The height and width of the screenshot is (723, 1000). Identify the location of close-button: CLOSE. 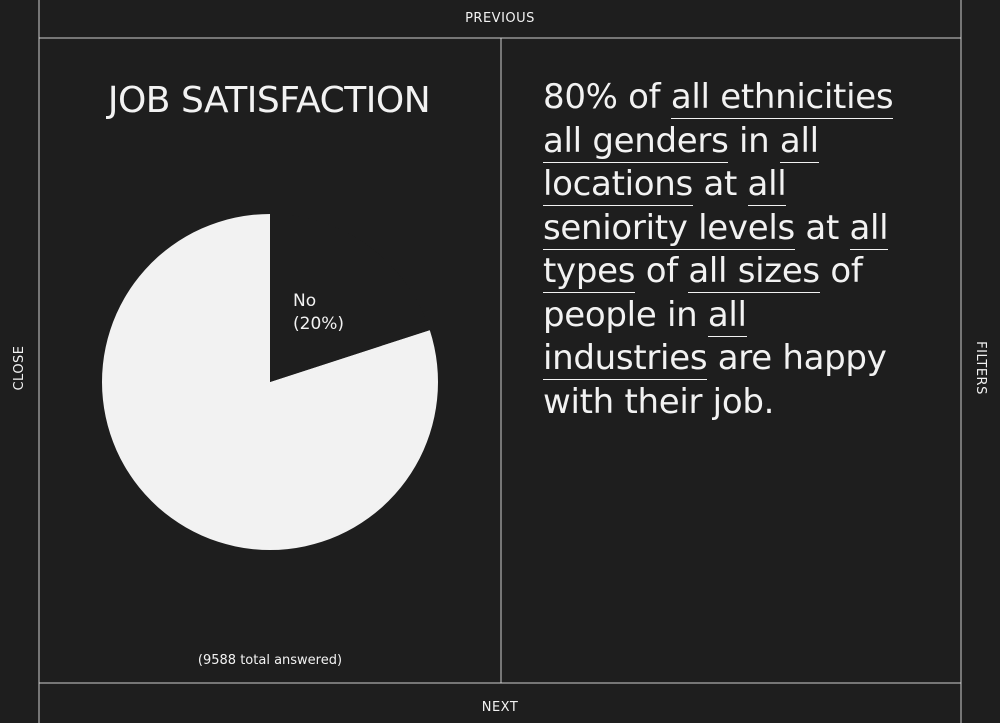
(19, 367).